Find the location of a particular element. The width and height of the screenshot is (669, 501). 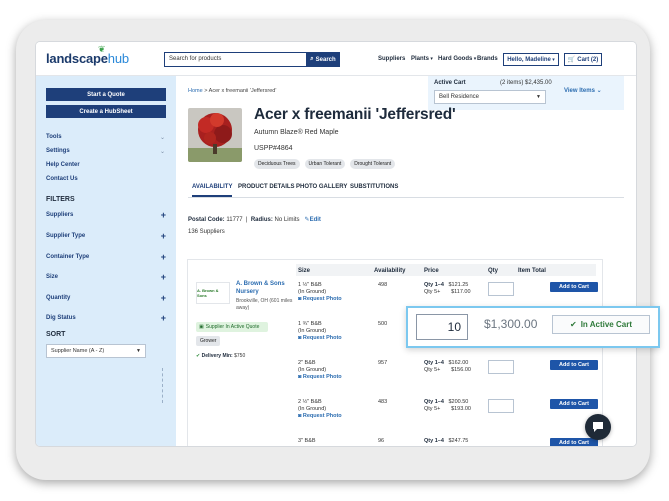

tag-urban-tolerant: Urban Tolerant is located at coordinates (325, 164).